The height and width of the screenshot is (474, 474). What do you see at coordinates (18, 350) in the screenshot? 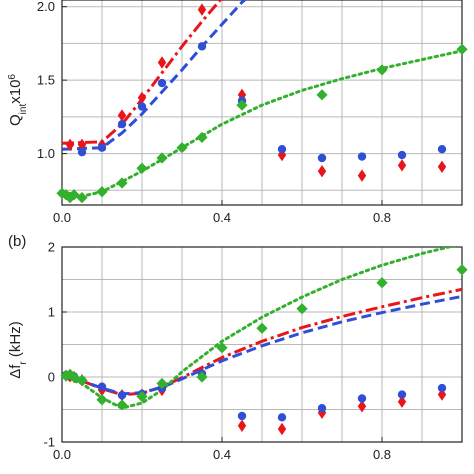
I see `y-axis-label: Δfr (kHz)` at bounding box center [18, 350].